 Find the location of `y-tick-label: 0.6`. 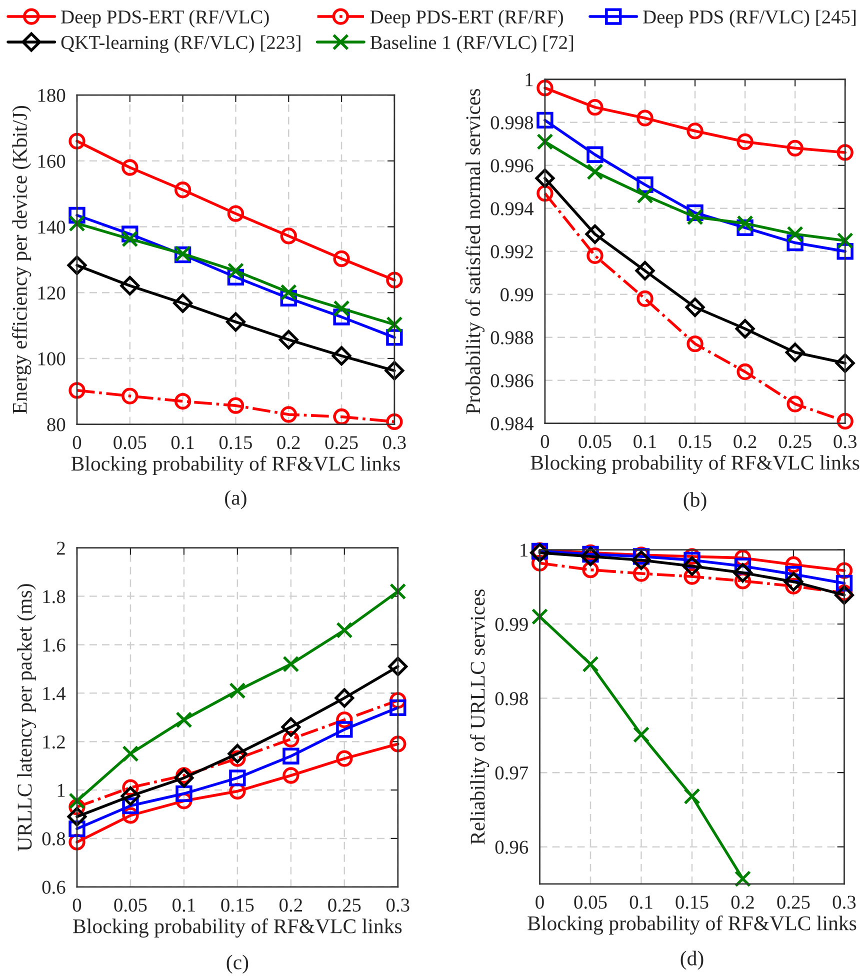

y-tick-label: 0.6 is located at coordinates (54, 887).